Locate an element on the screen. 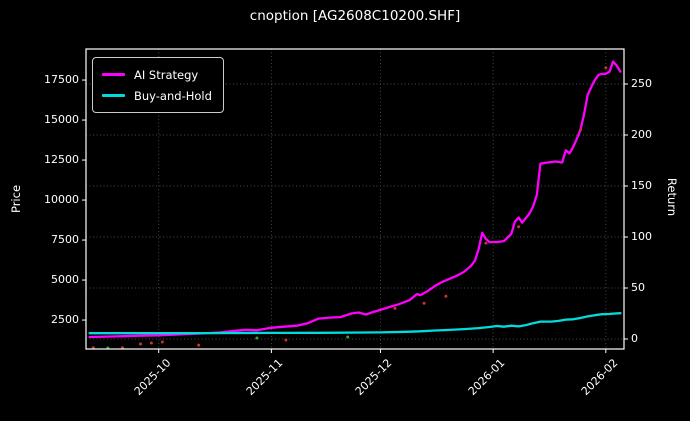 This screenshot has height=421, width=690. y-tick-label-left: 7500 is located at coordinates (65, 240).